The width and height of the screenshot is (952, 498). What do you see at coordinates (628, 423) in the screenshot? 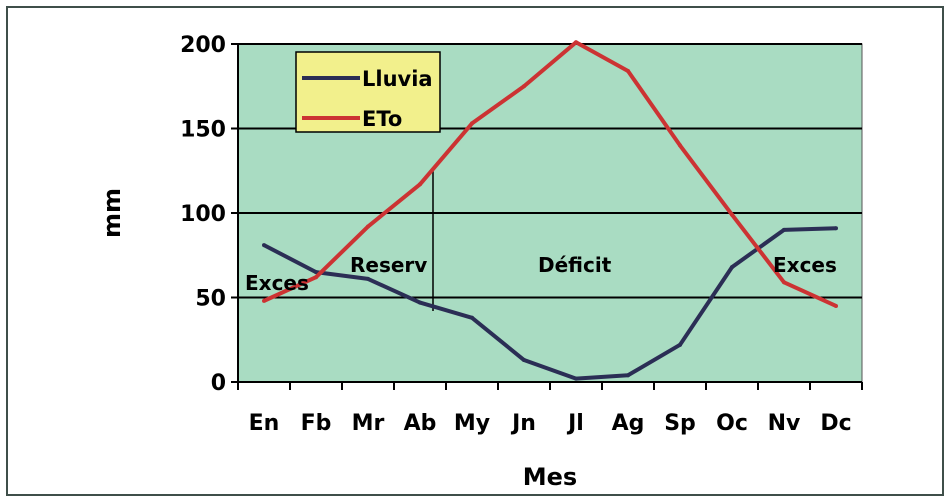
I see `x-tick-label: Ag` at bounding box center [628, 423].